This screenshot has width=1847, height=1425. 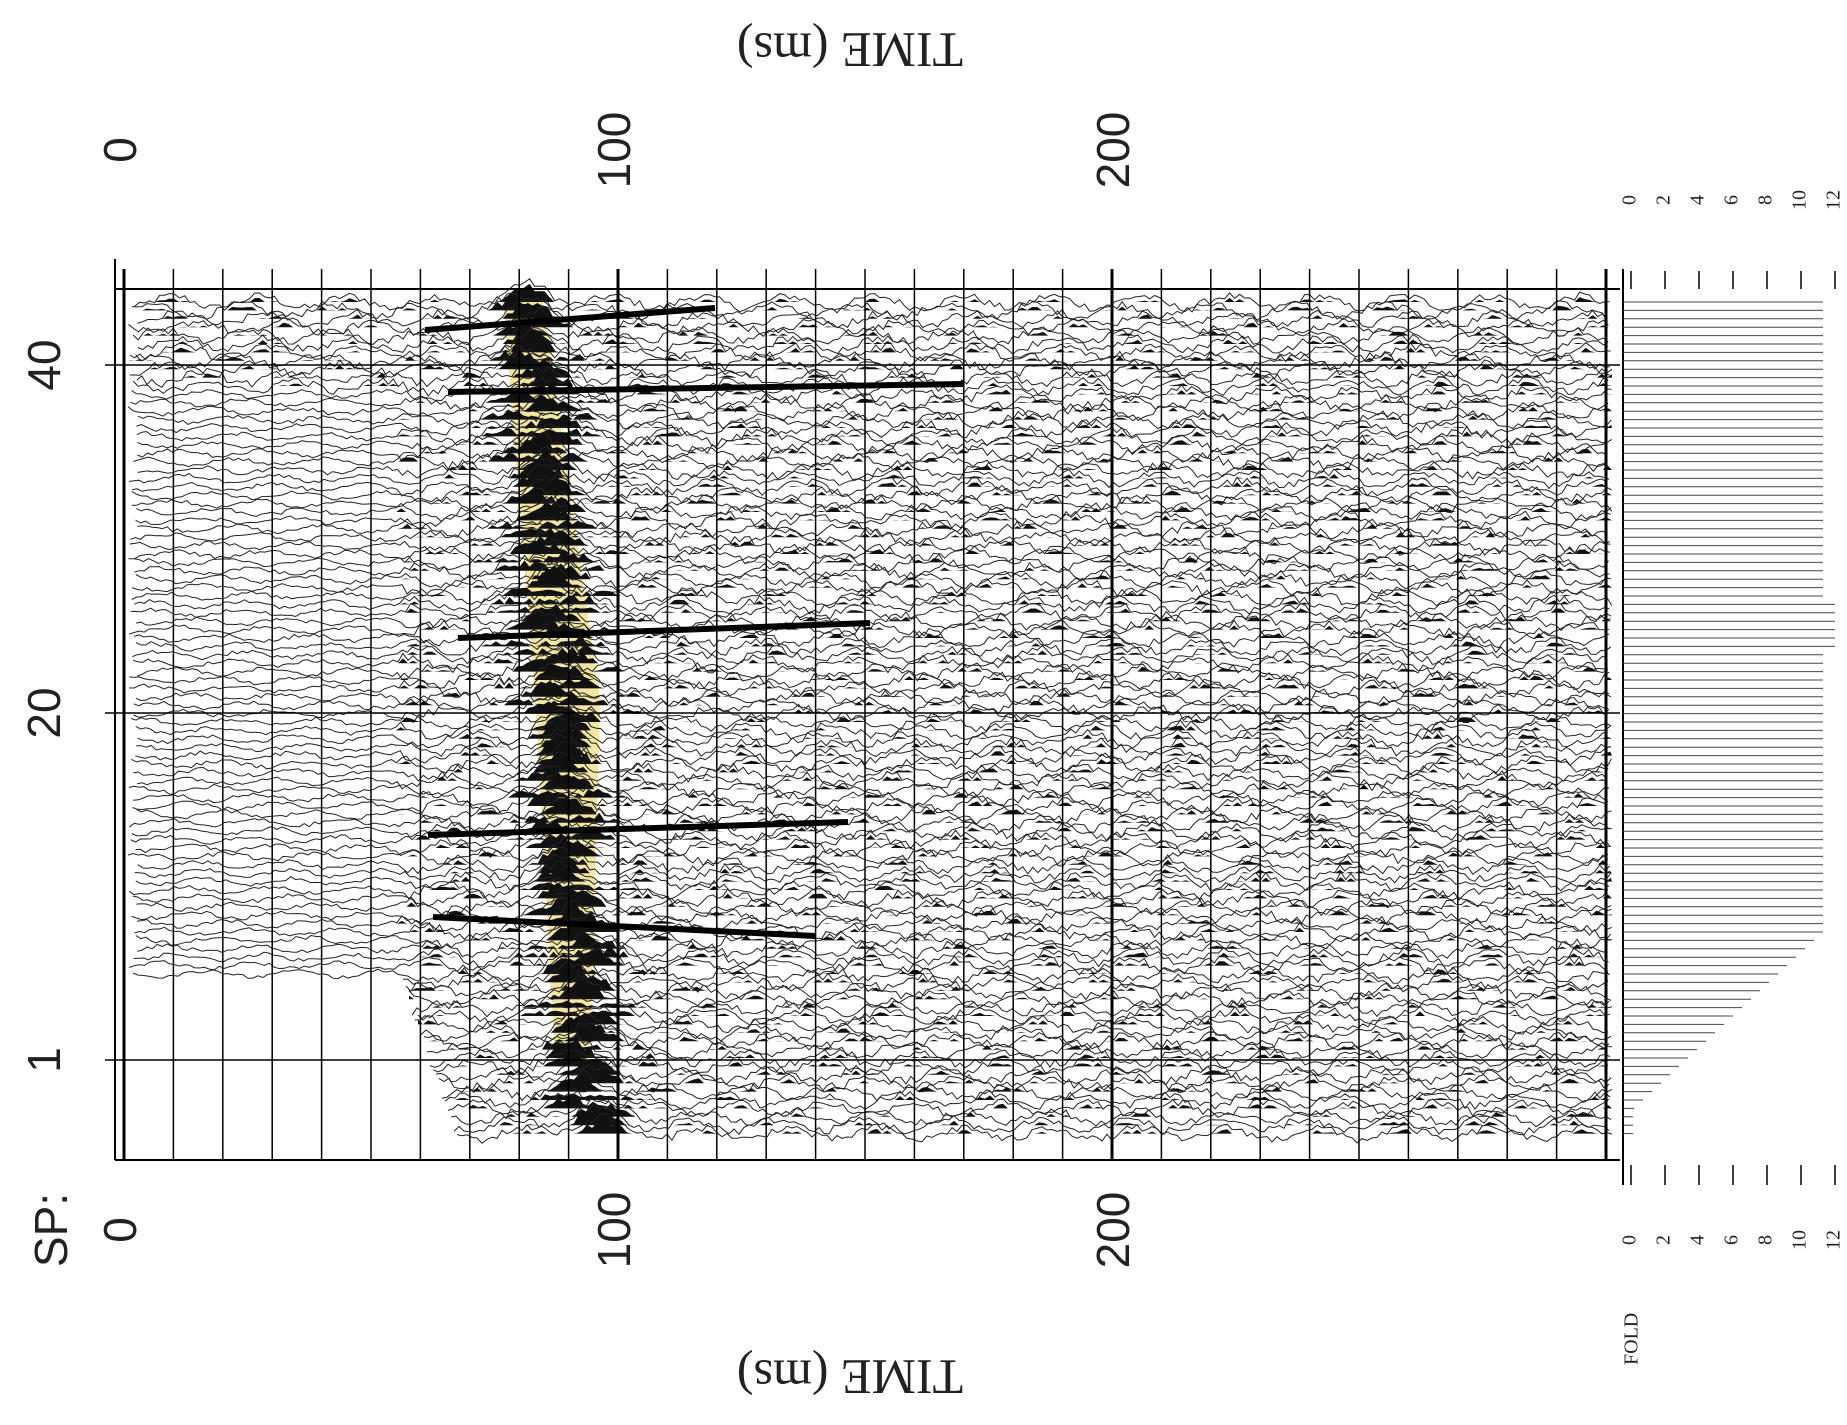 What do you see at coordinates (1766, 1240) in the screenshot?
I see `fold-tick-label-bottom: 8` at bounding box center [1766, 1240].